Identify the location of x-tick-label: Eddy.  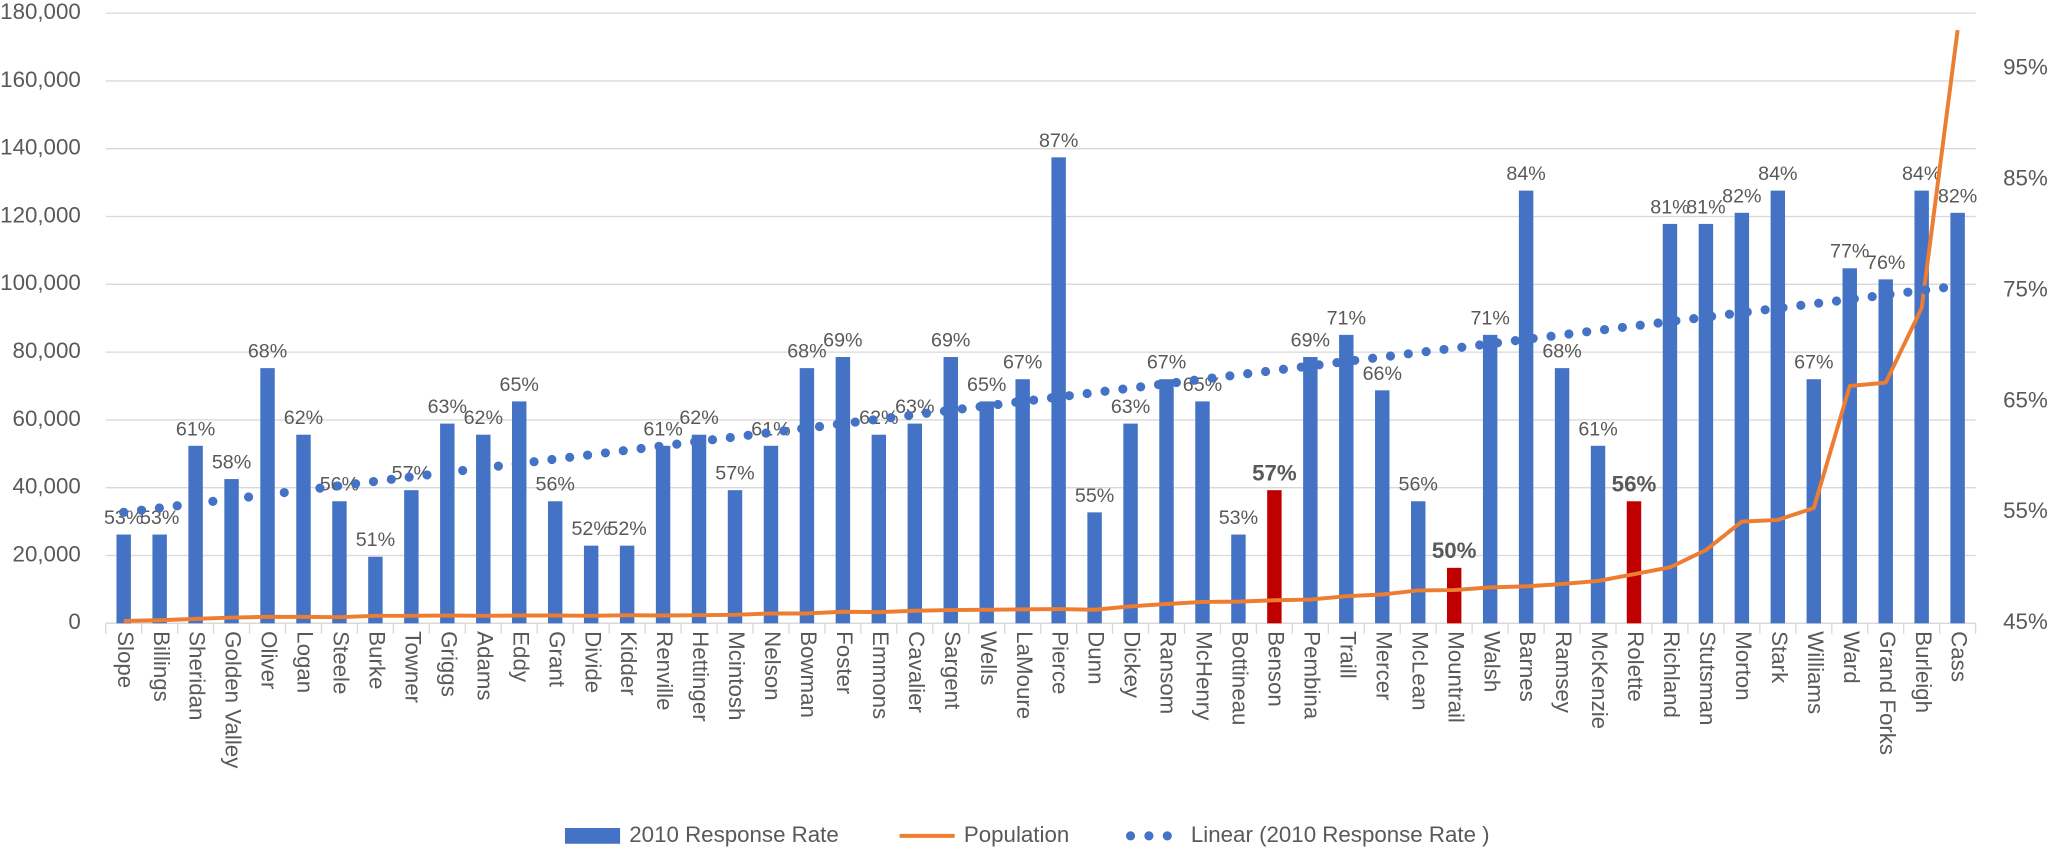
(520, 657).